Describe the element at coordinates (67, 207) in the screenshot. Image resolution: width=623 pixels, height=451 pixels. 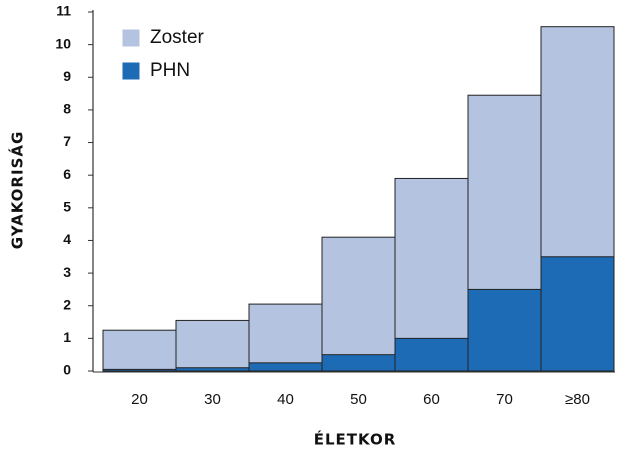
I see `y-tick-label: 5` at that location.